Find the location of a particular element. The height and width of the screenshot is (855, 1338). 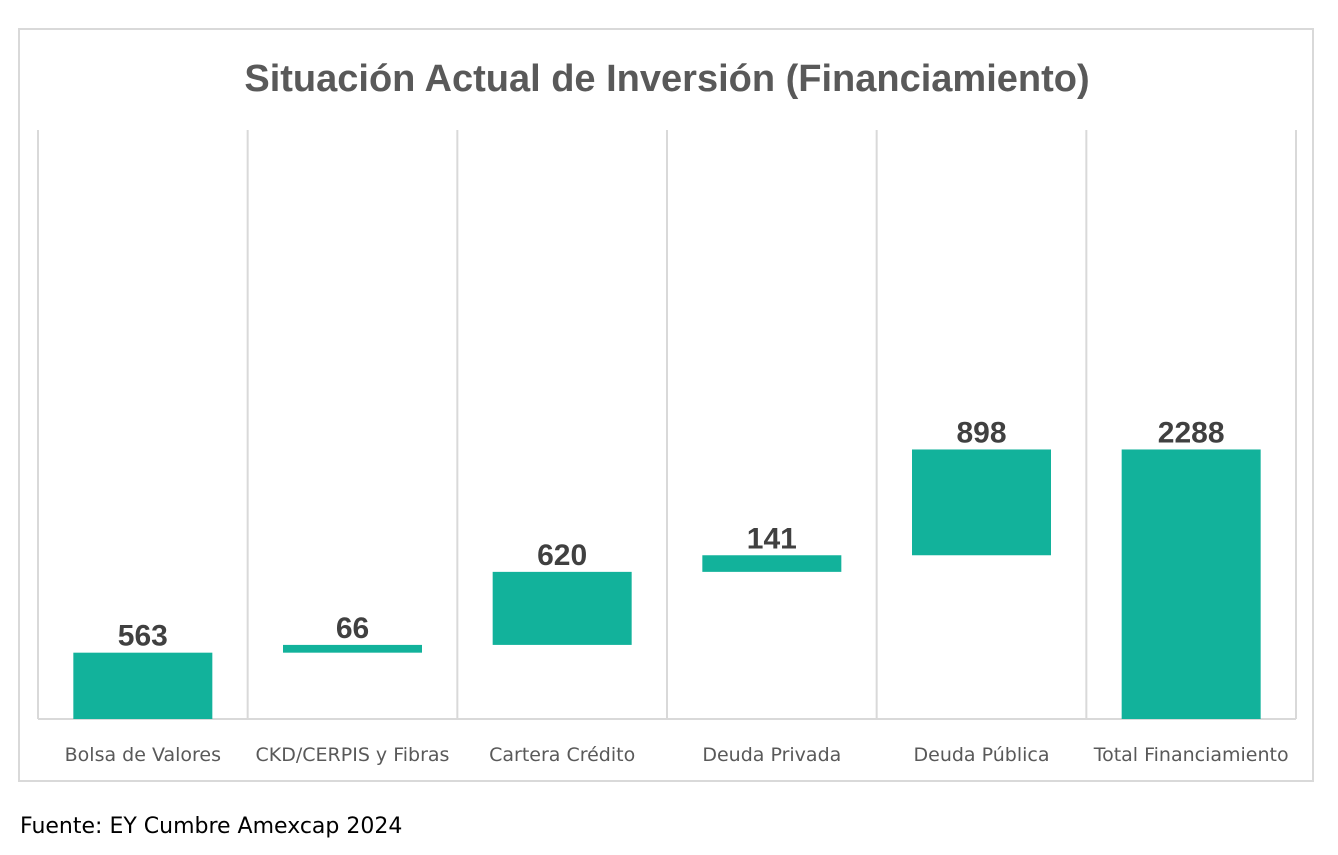

source-note: Fuente: EY Cumbre Amexcap 2024 is located at coordinates (211, 826).